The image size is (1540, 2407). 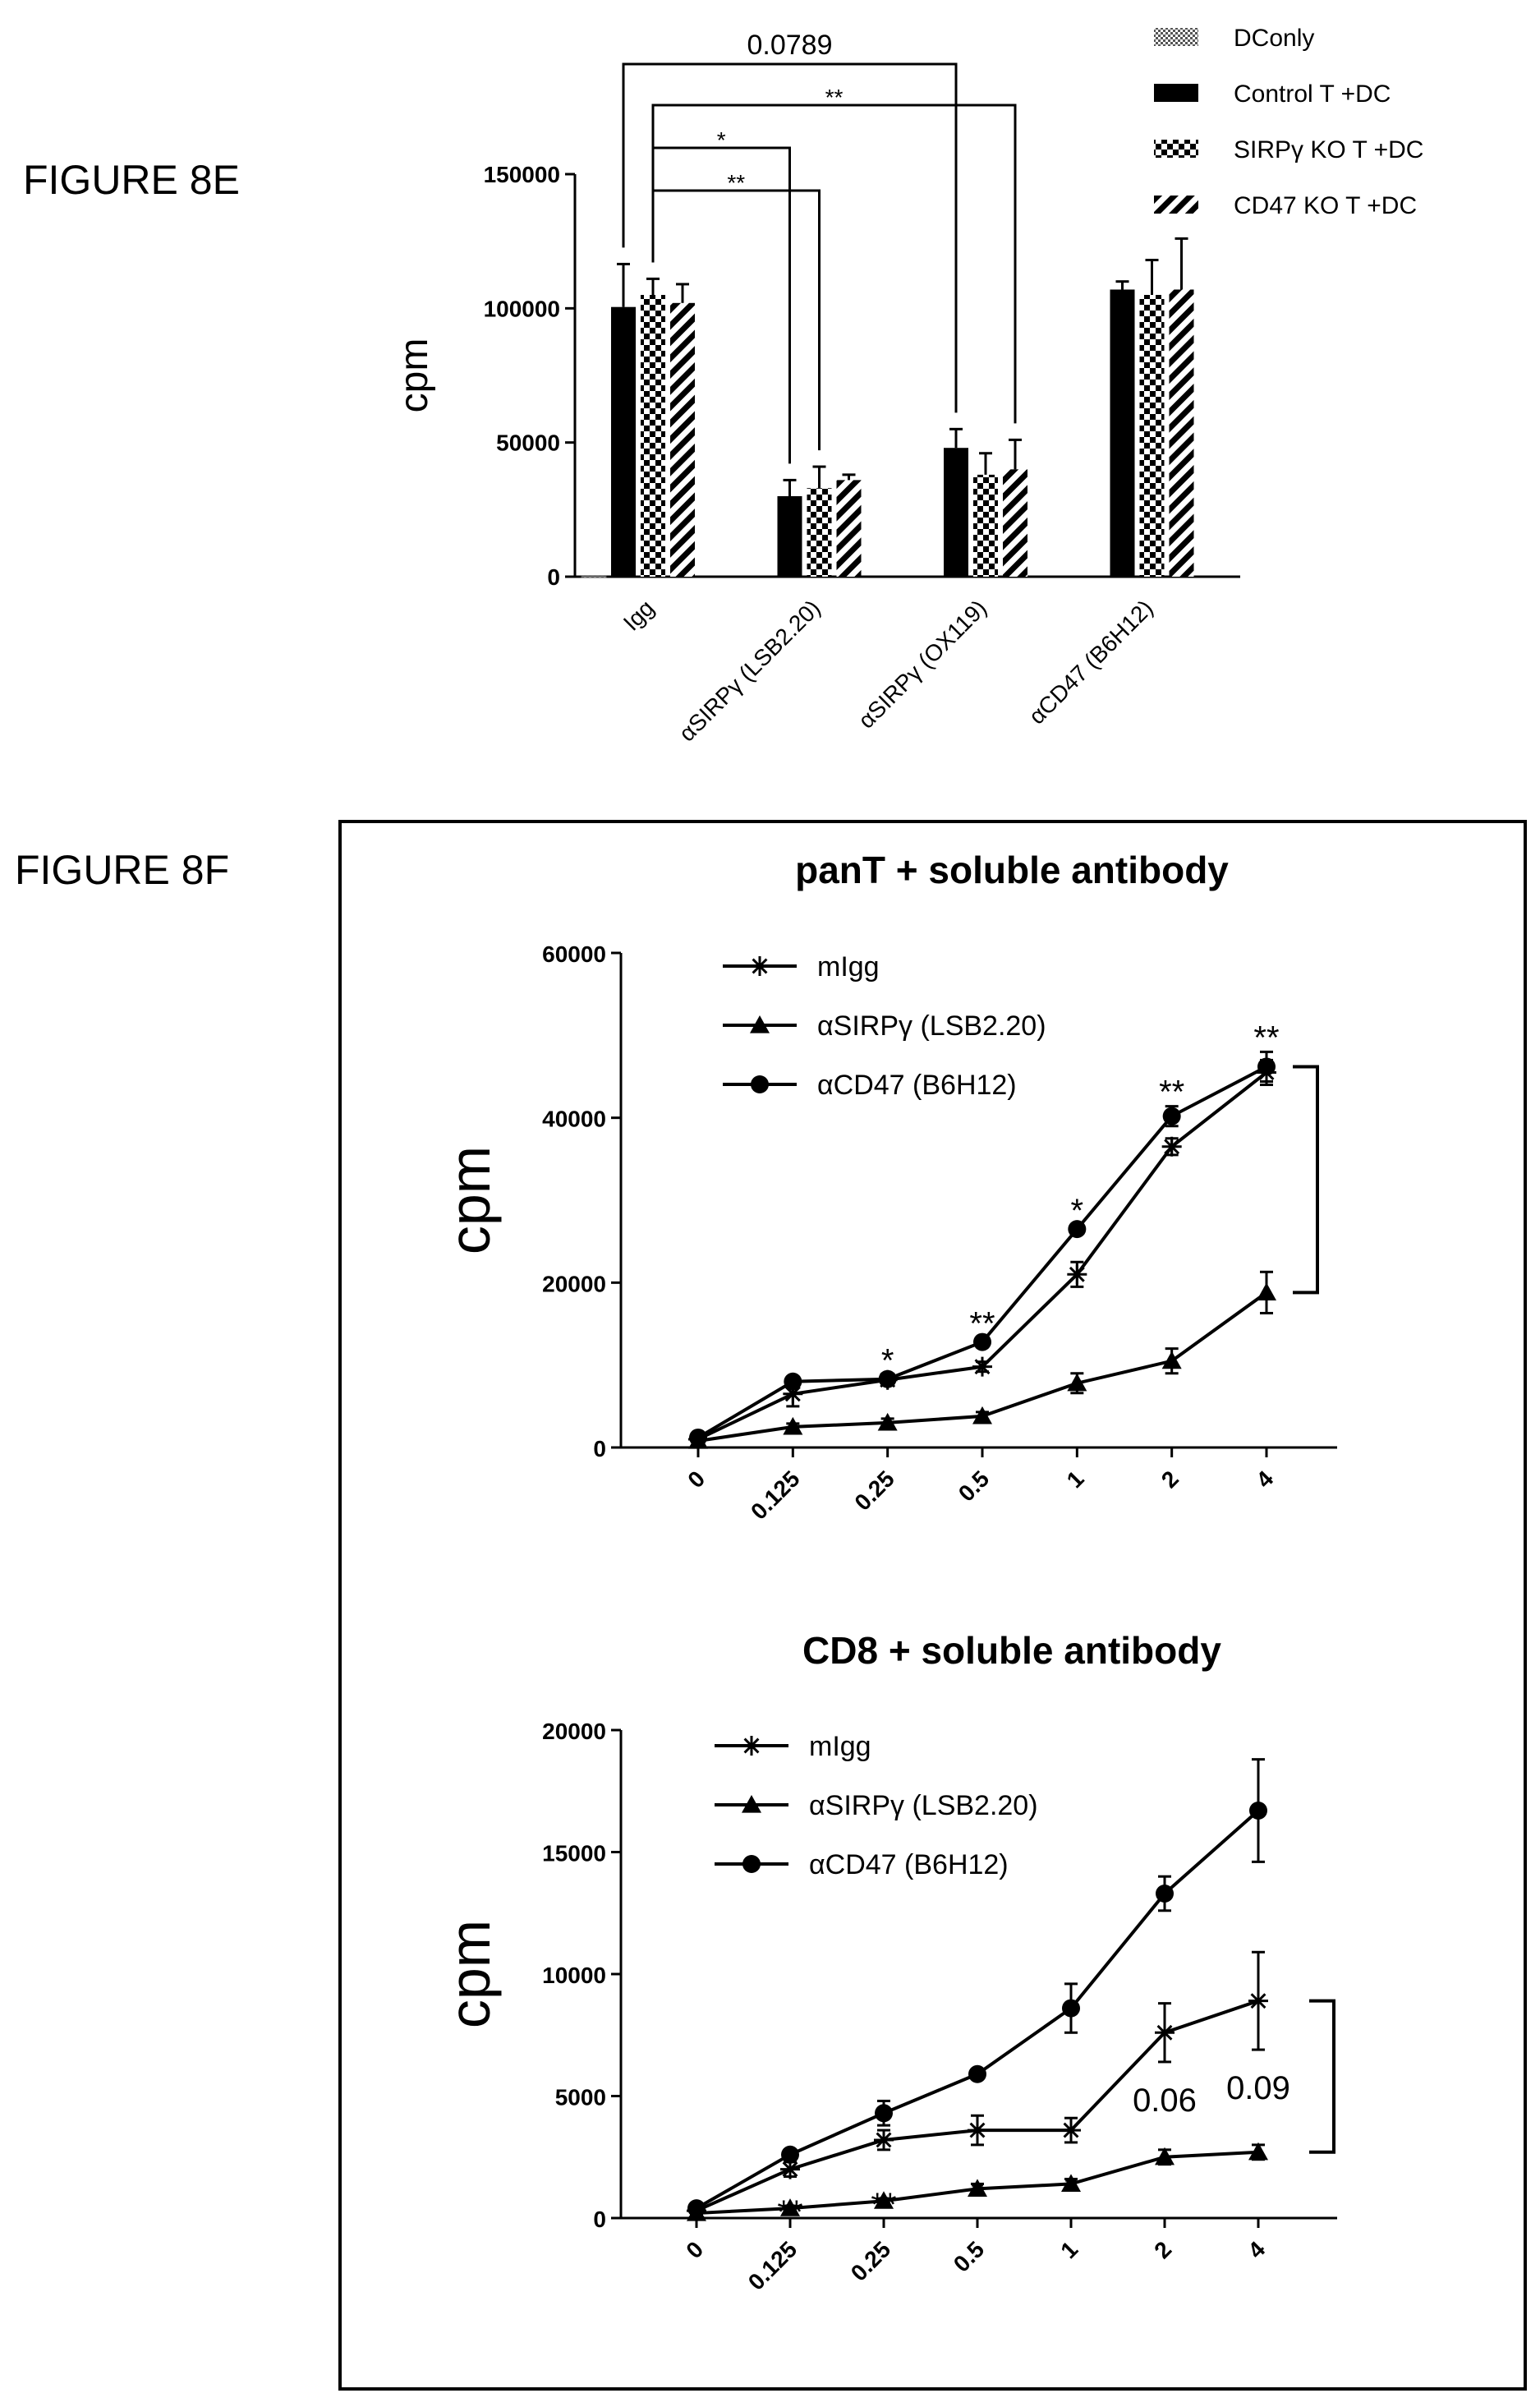 What do you see at coordinates (574, 1119) in the screenshot?
I see `y-tick-label: 40000` at bounding box center [574, 1119].